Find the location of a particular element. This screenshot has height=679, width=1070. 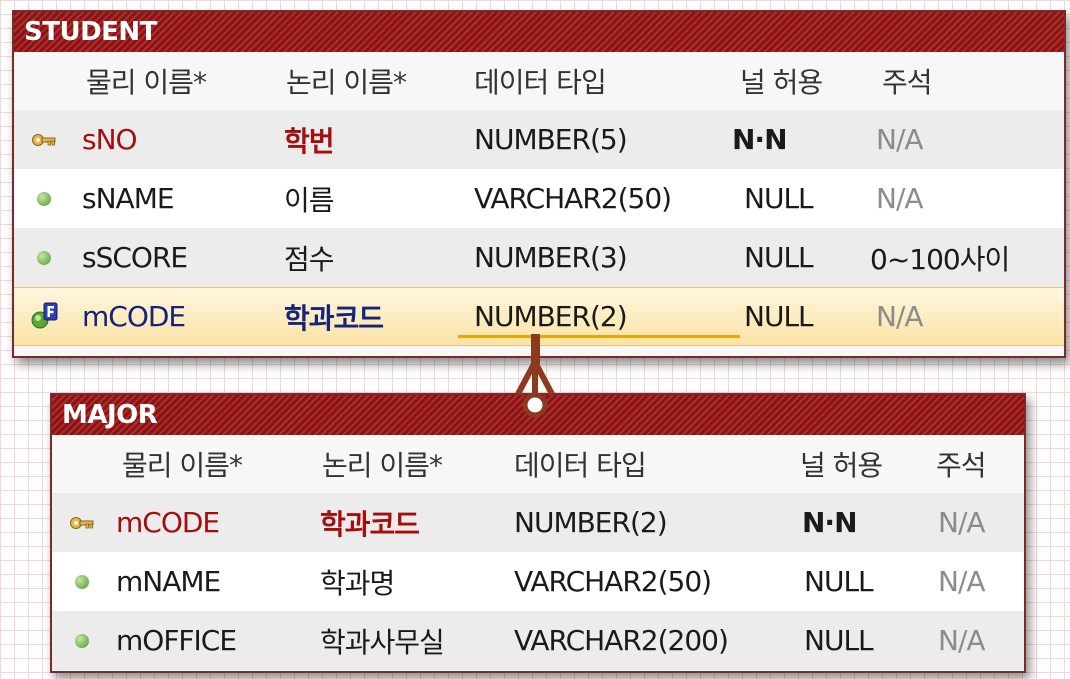

column-logical-name: 이름 is located at coordinates (309, 200).